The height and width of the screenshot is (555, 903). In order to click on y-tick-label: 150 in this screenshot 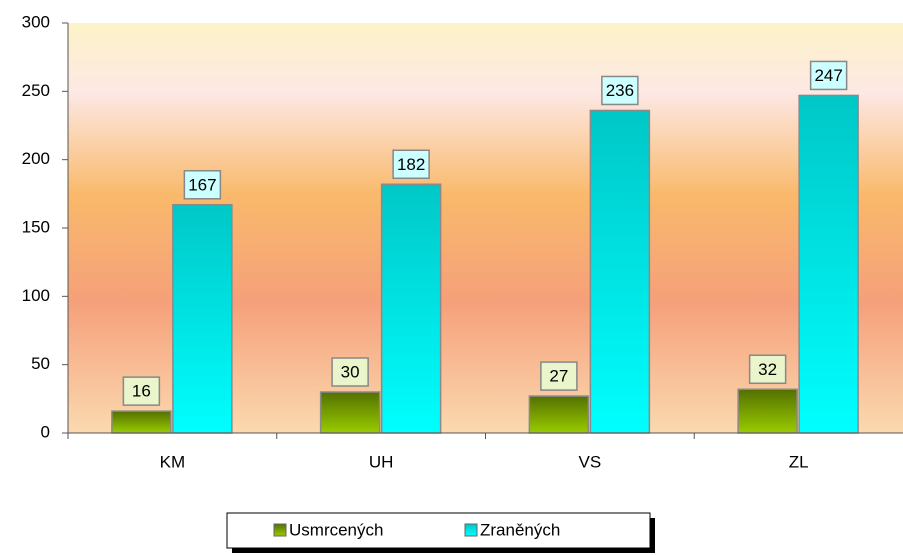, I will do `click(36, 226)`.